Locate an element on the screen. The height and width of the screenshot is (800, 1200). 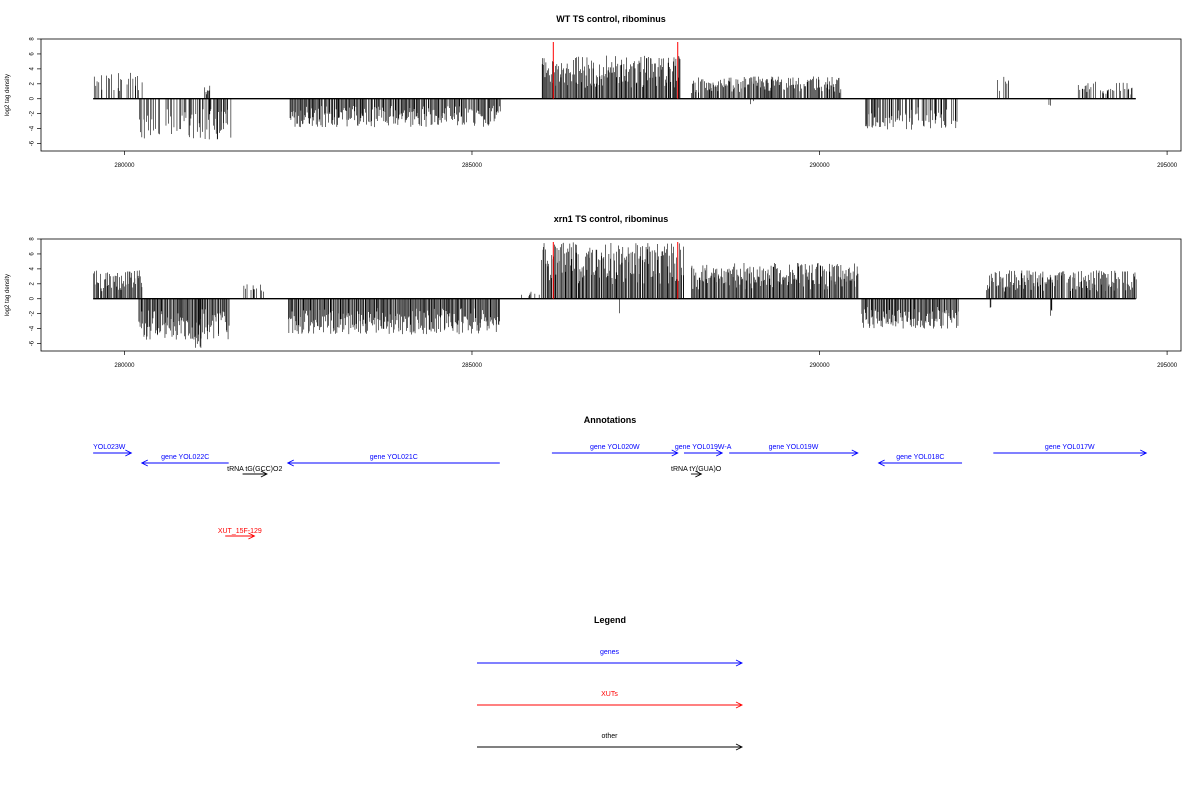
annotation-feature: tRNA tY(GUA)O is located at coordinates (696, 472).